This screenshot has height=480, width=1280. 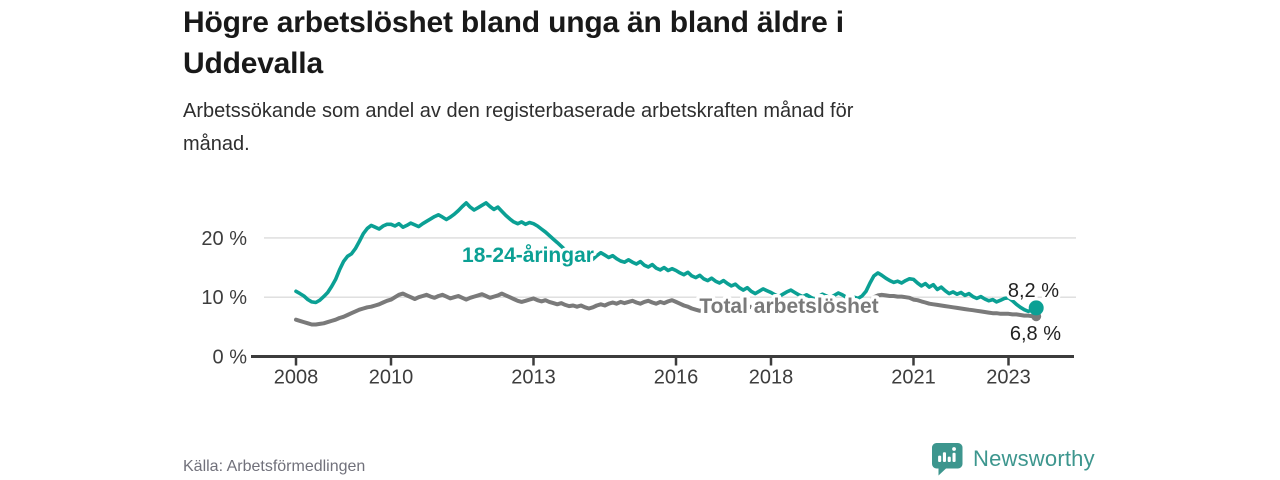 What do you see at coordinates (533, 378) in the screenshot?
I see `x-tick-label-2013: 2013` at bounding box center [533, 378].